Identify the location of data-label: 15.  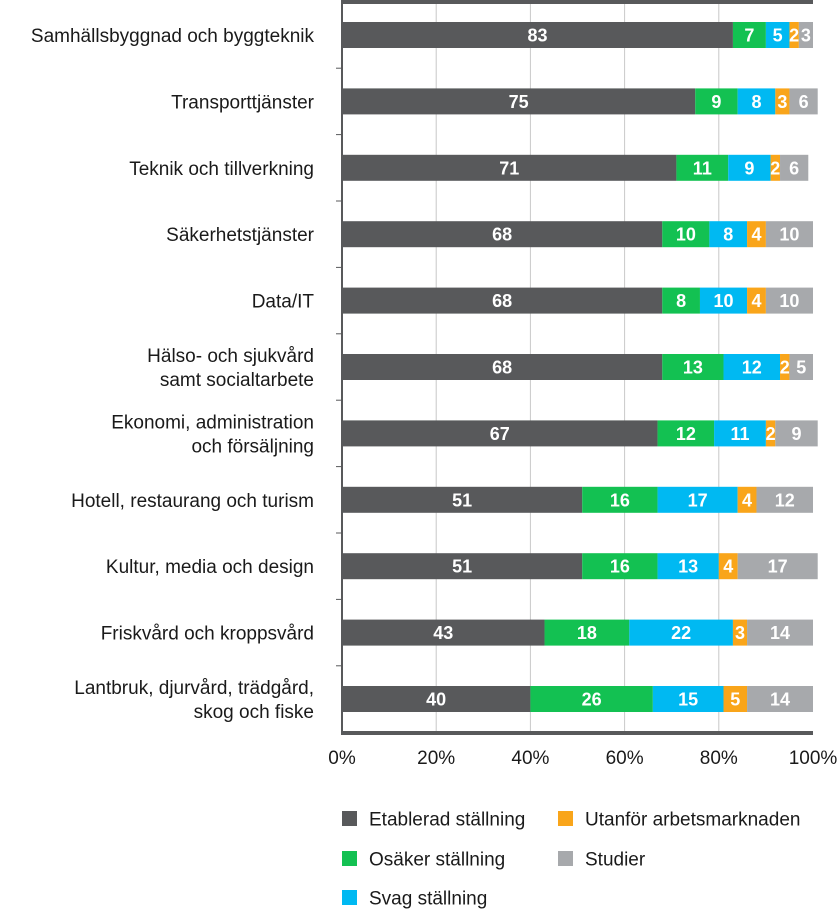
(688, 700).